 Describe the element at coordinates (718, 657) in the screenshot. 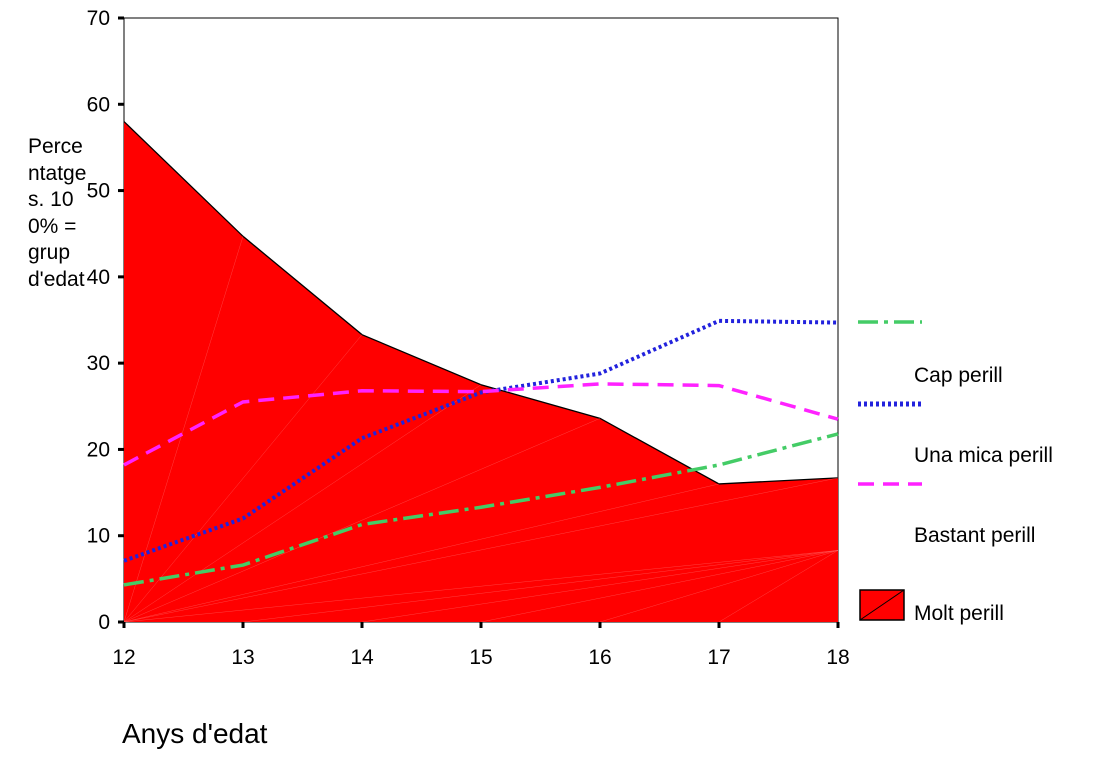

I see `x-tick-label: 17` at that location.